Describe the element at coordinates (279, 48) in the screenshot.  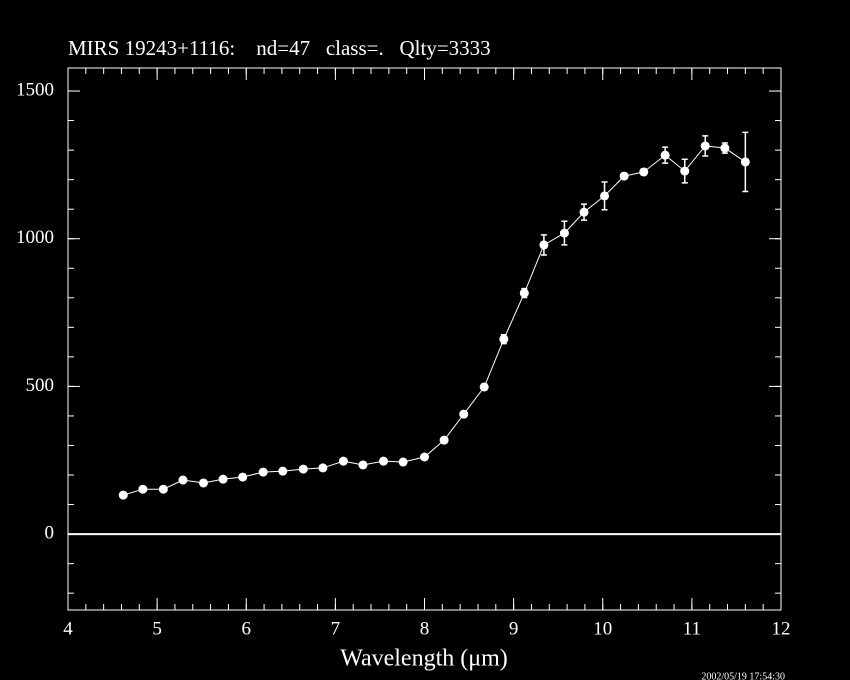
I see `chart-title: MIRS 19243+1116: nd=47 class=. Qlty=3333` at that location.